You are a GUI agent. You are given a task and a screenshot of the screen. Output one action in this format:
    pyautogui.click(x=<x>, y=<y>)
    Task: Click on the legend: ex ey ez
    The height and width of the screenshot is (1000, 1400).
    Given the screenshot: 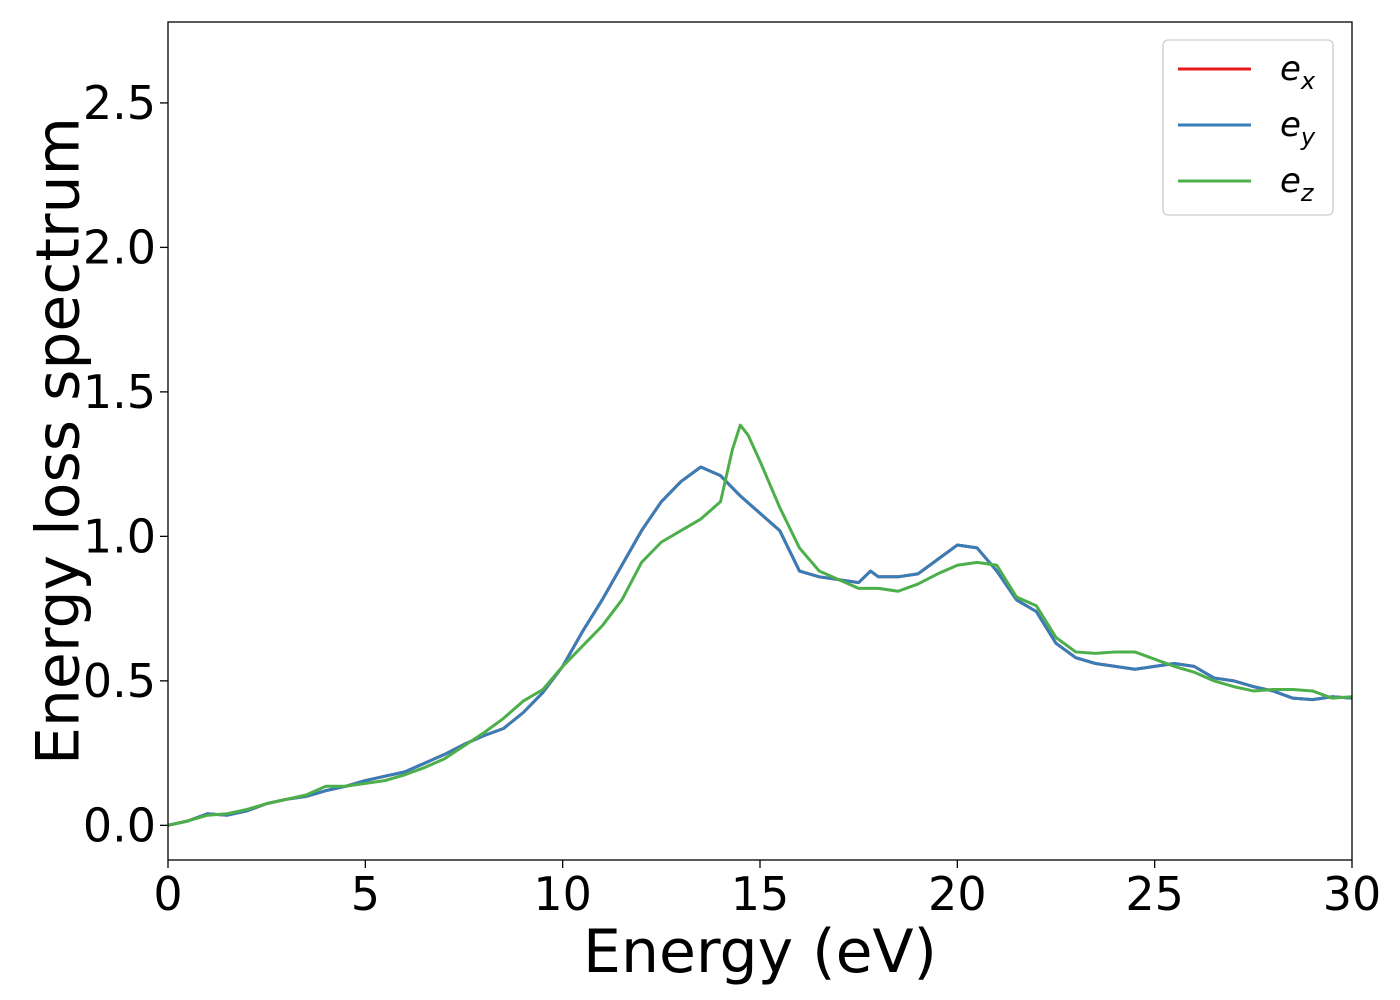 What is the action you would take?
    pyautogui.click(x=1248, y=127)
    